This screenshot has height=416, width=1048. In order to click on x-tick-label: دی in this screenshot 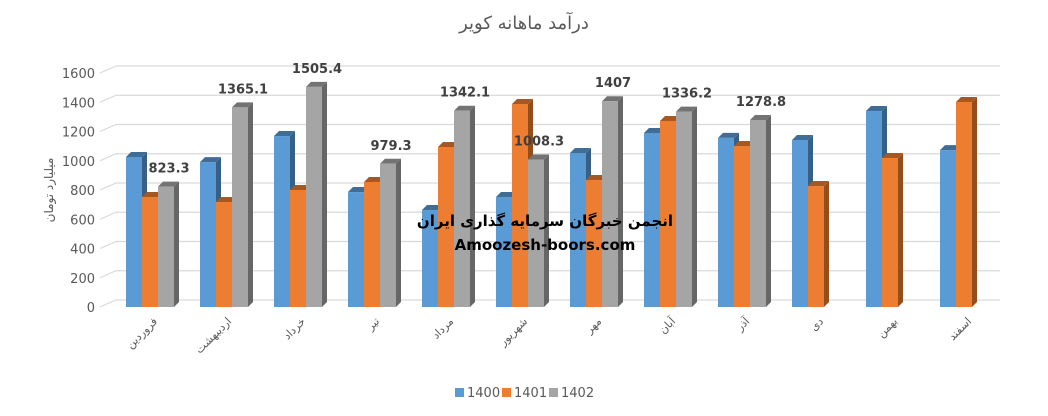, I will do `click(816, 324)`.